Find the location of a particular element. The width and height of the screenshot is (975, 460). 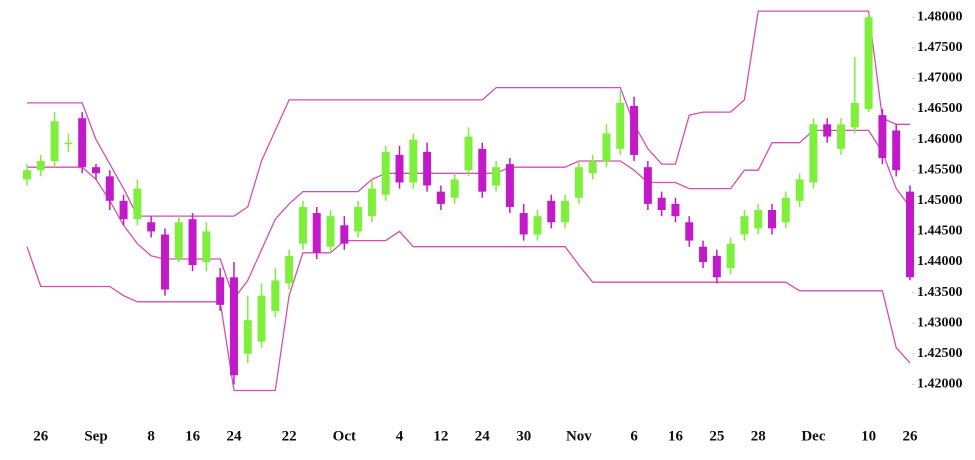

y-tick-label: 1.45500 is located at coordinates (940, 169).